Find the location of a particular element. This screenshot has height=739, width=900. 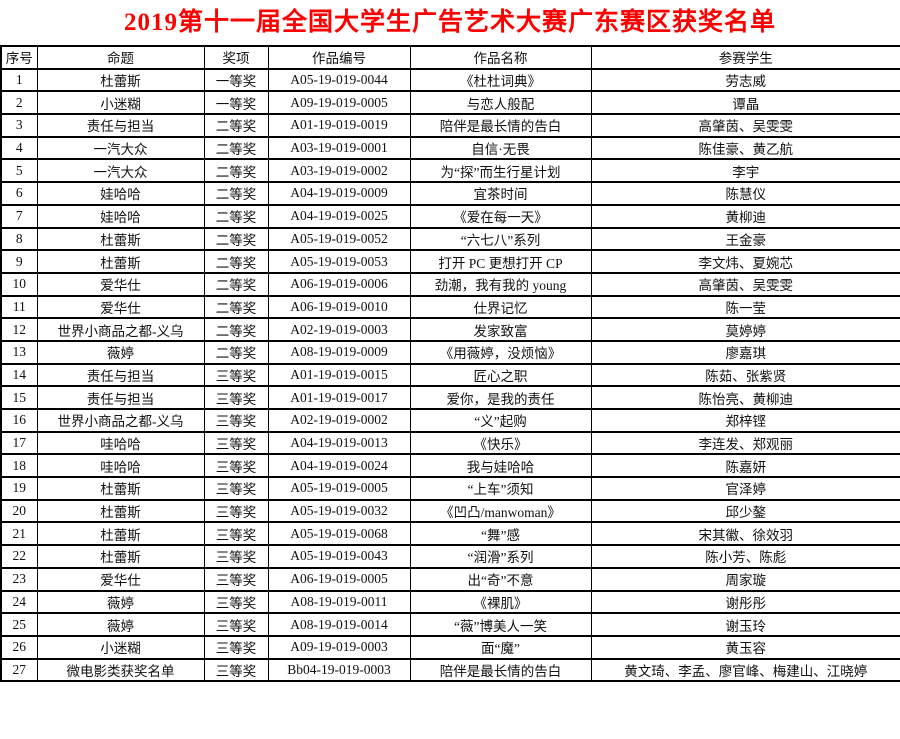

cell-topic: 世界小商品之都-义乌 is located at coordinates (120, 420).